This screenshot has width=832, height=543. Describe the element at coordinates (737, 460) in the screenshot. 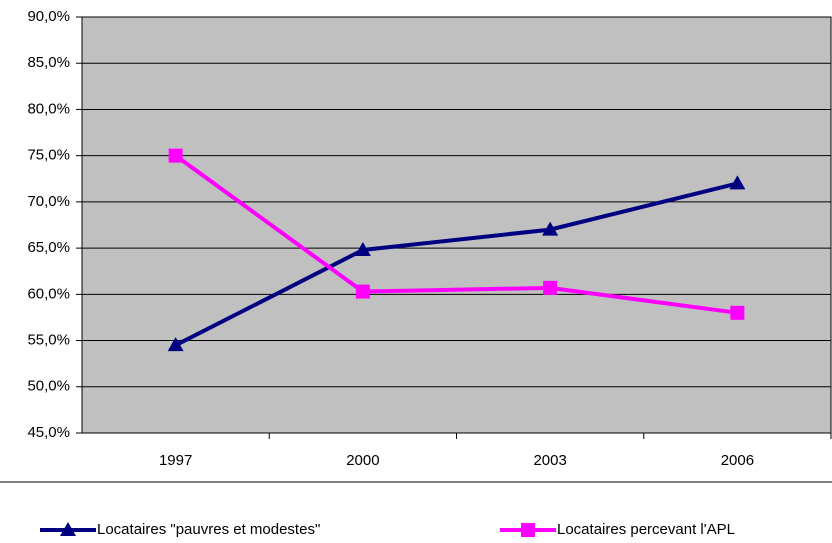

I see `x-tick-label: 2006` at that location.